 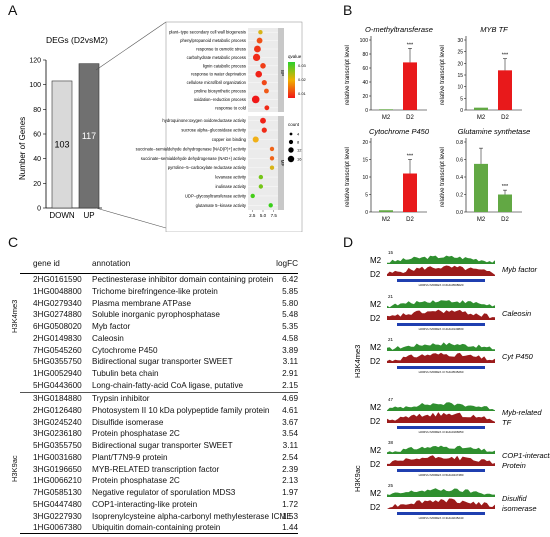 I want to click on bp-term-label: oxidation−reduction process, so click(x=220, y=99).